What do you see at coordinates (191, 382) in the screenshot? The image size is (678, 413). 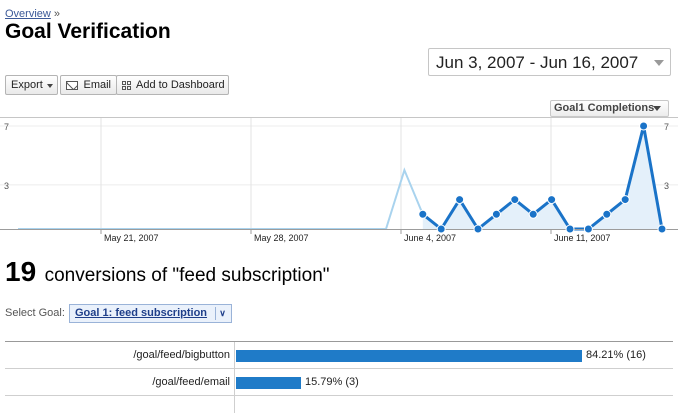 I see `goal-path-label: /goal/feed/email` at bounding box center [191, 382].